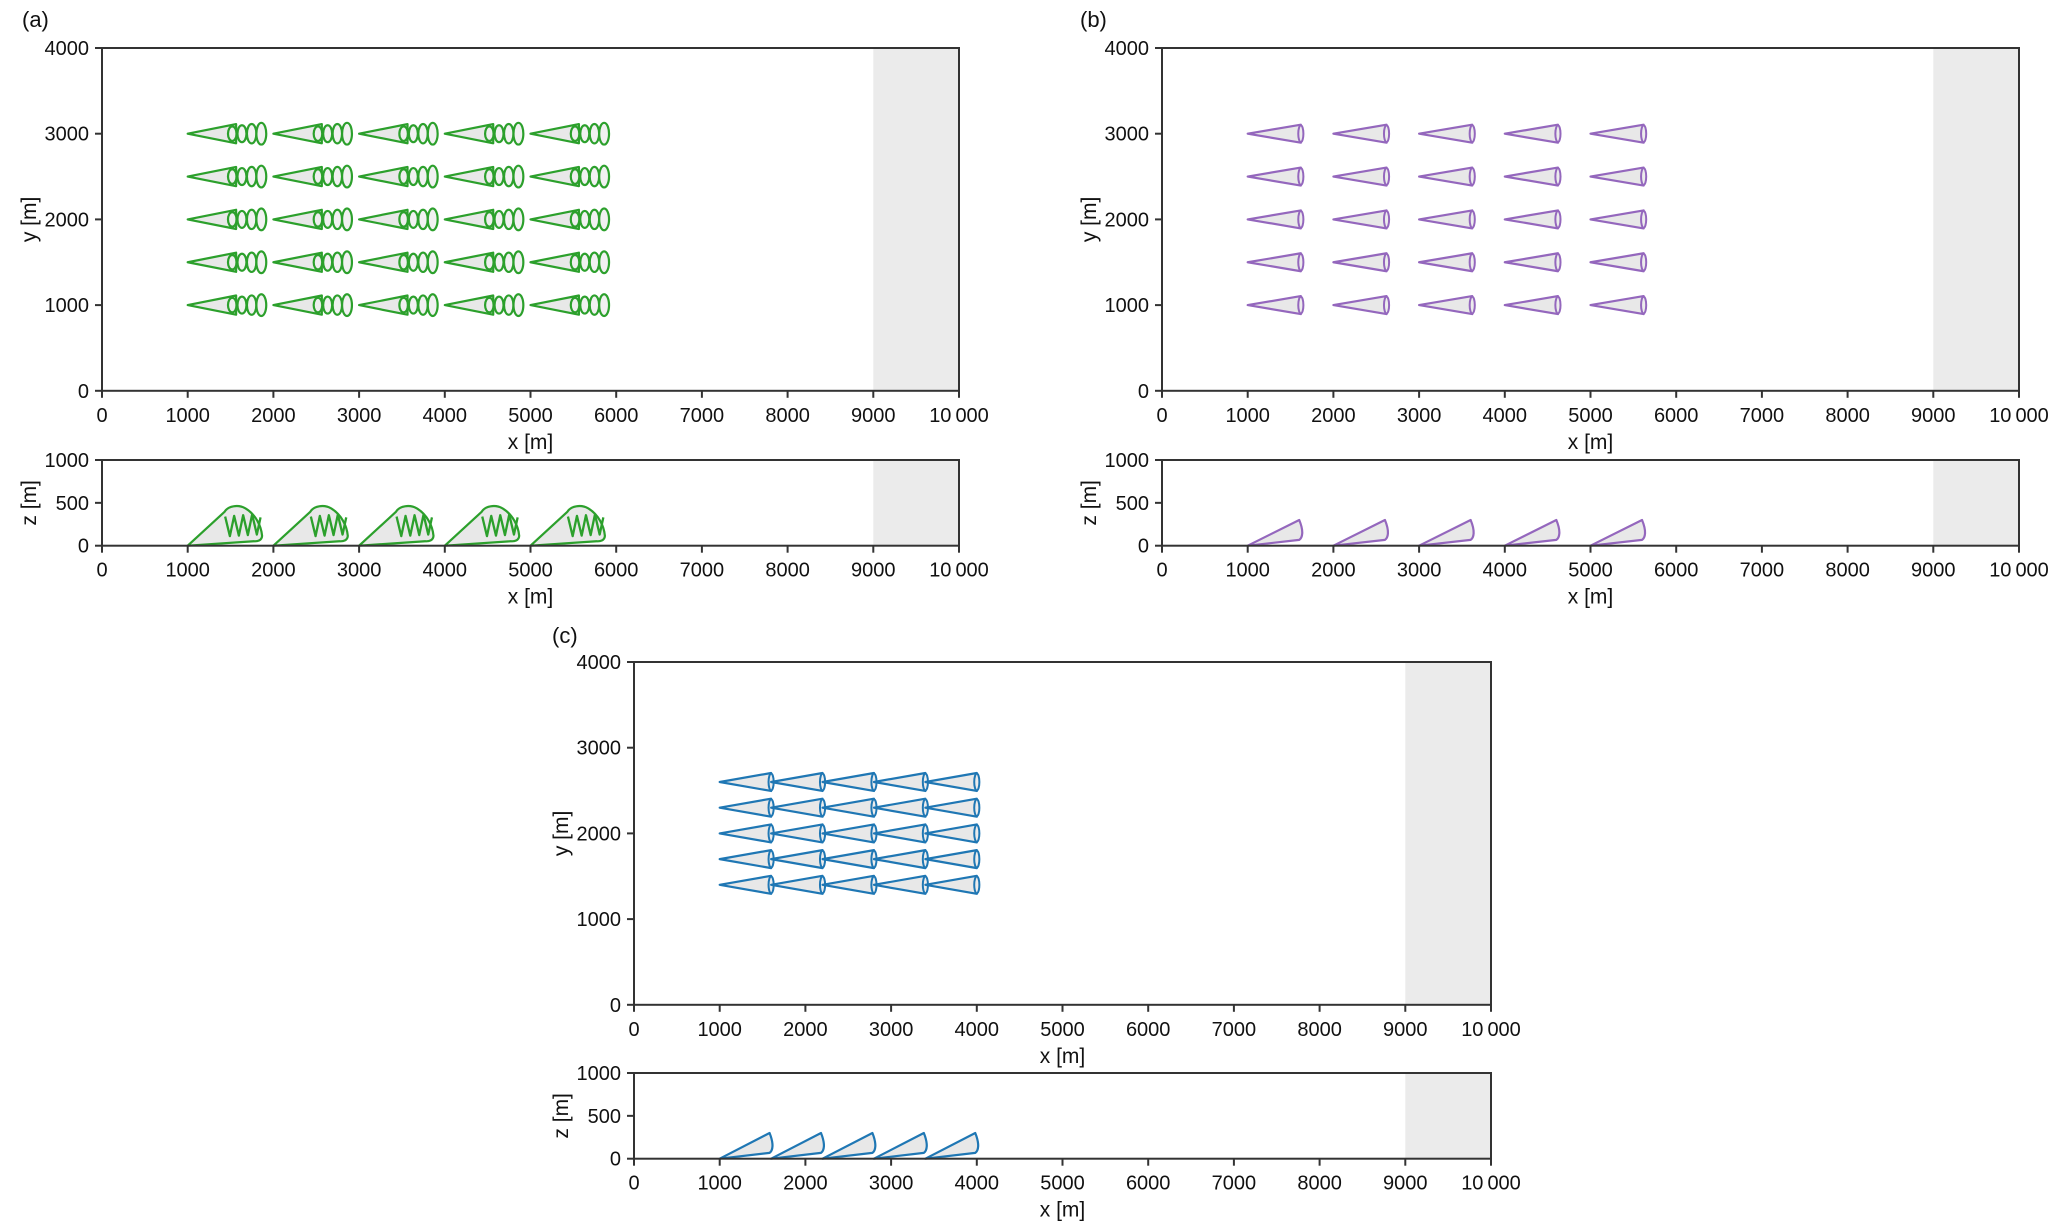  Describe the element at coordinates (1590, 416) in the screenshot. I see `x-tick-label: 5000` at that location.